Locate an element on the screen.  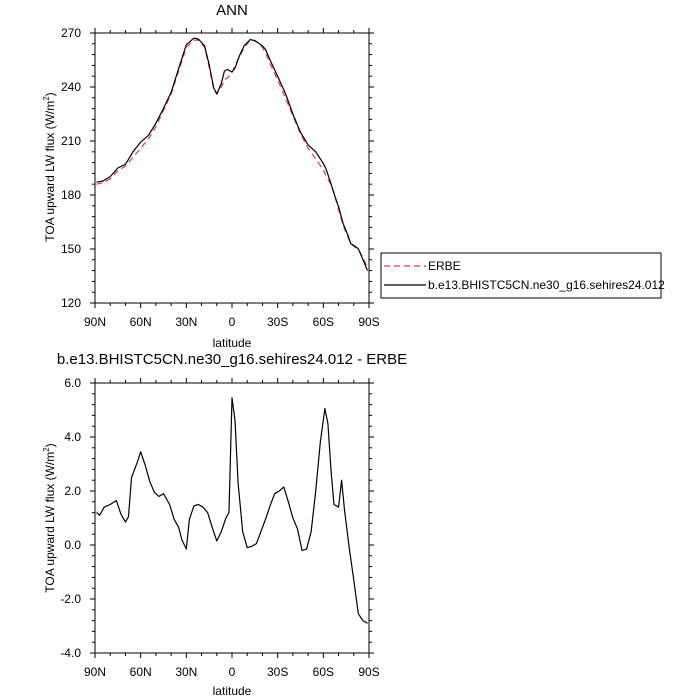
series-model-line is located at coordinates (232, 154).